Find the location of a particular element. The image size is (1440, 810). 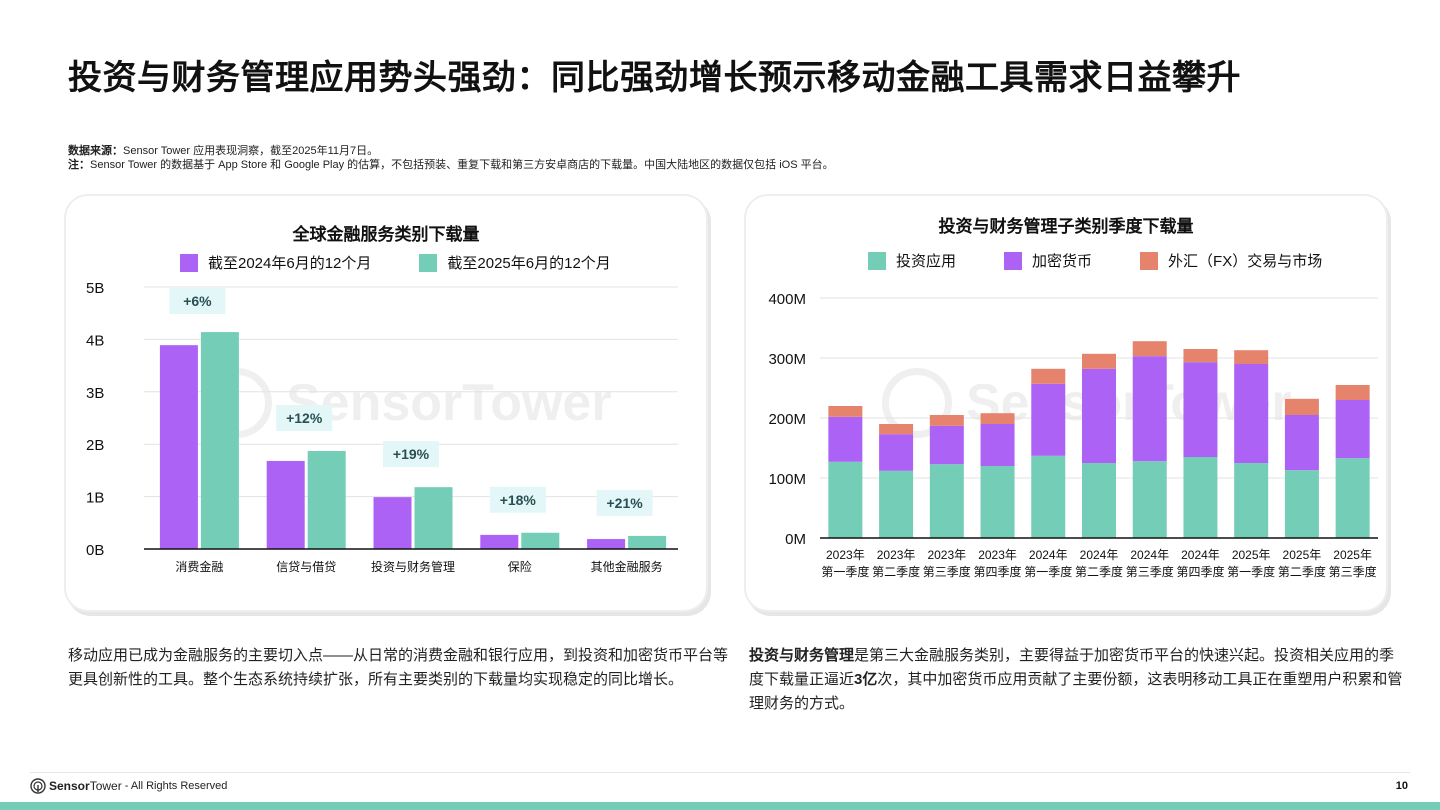

growth-badge-label: +18% is located at coordinates (518, 500).